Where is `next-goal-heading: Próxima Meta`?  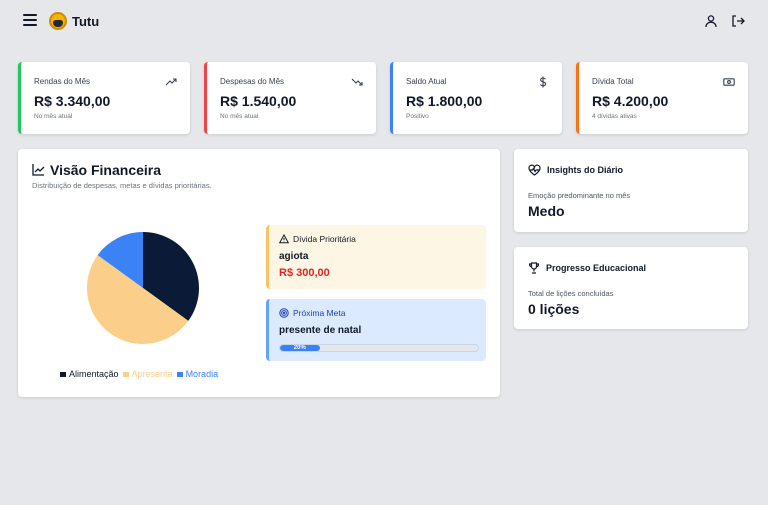
next-goal-heading: Próxima Meta is located at coordinates (312, 313).